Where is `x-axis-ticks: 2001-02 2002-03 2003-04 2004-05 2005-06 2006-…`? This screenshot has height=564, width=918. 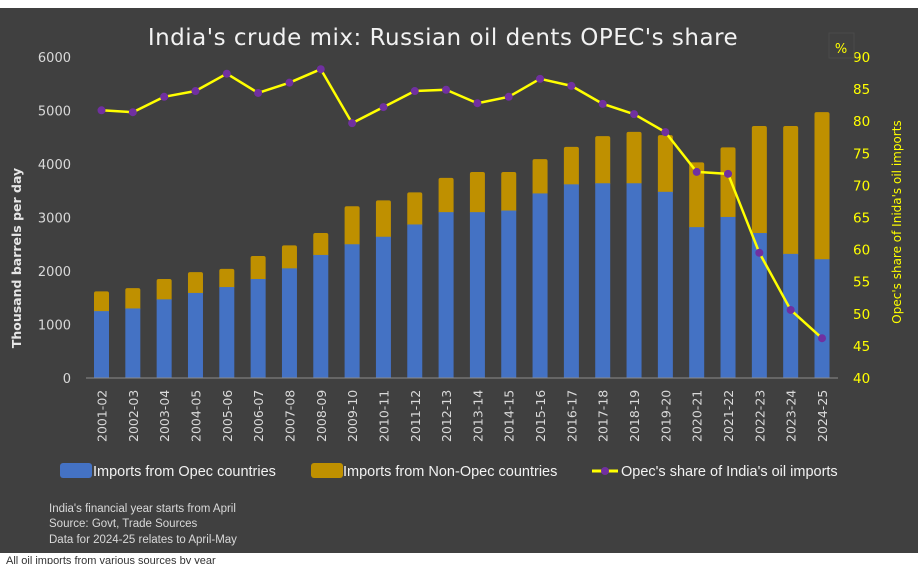 x-axis-ticks: 2001-02 2002-03 2003-04 2004-05 2005-06 2006-… is located at coordinates (463, 416).